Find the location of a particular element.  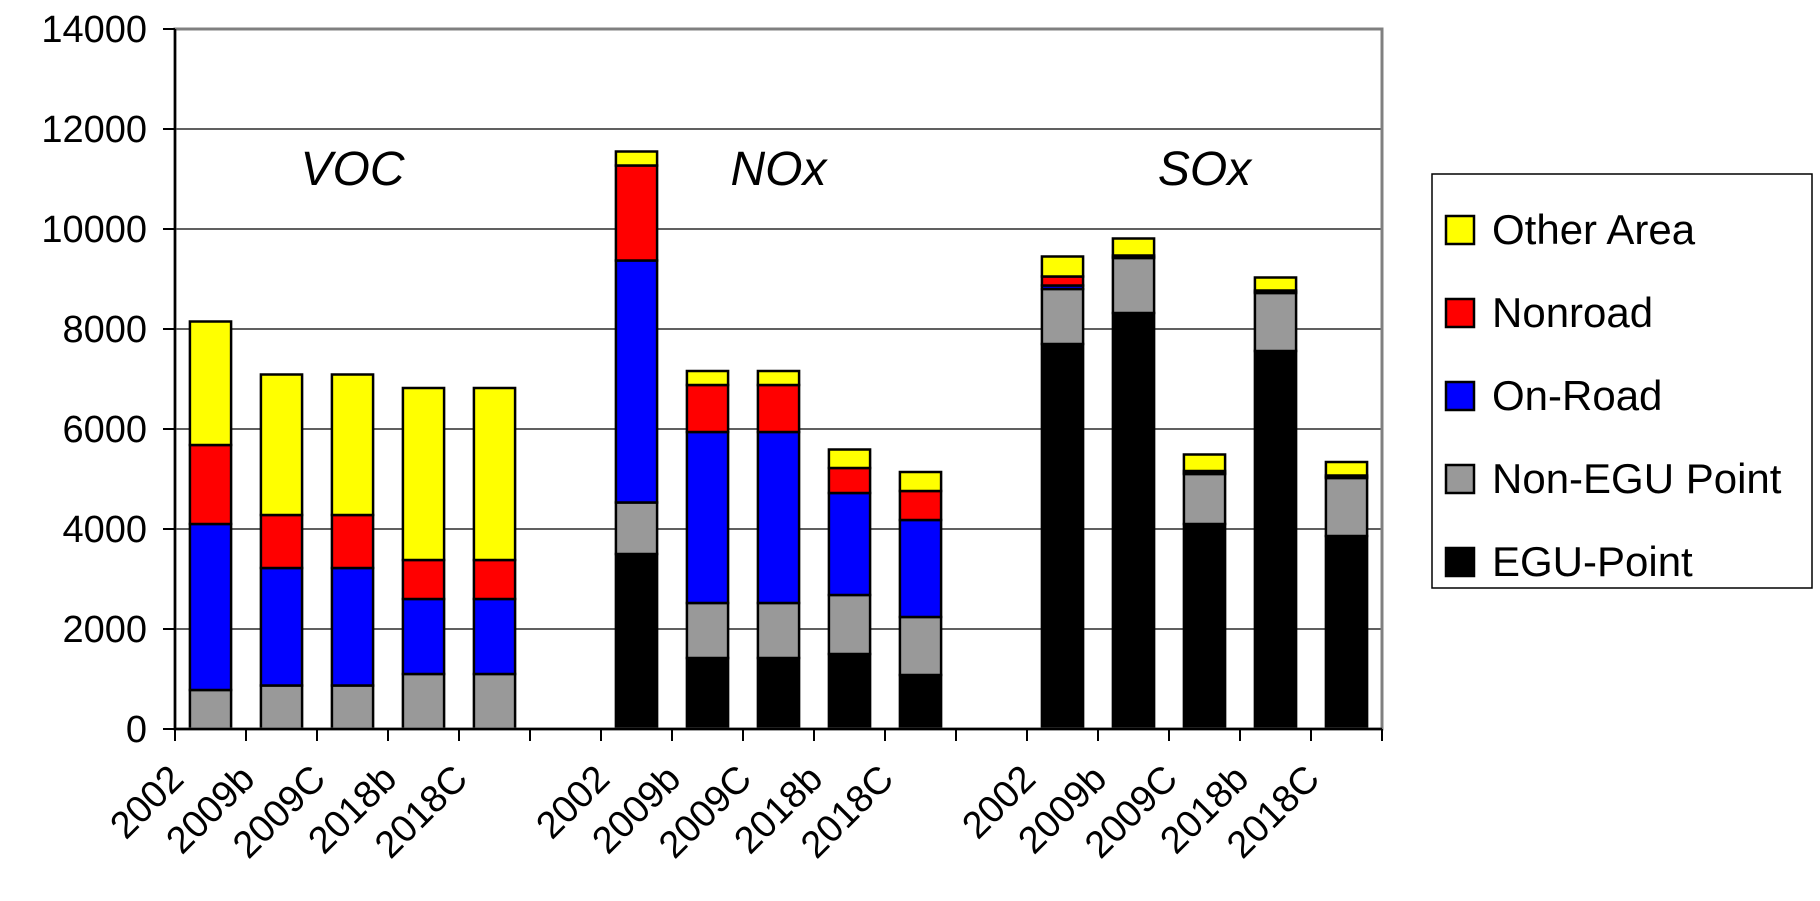

bar-voc-2009b-on-road is located at coordinates (281, 626).